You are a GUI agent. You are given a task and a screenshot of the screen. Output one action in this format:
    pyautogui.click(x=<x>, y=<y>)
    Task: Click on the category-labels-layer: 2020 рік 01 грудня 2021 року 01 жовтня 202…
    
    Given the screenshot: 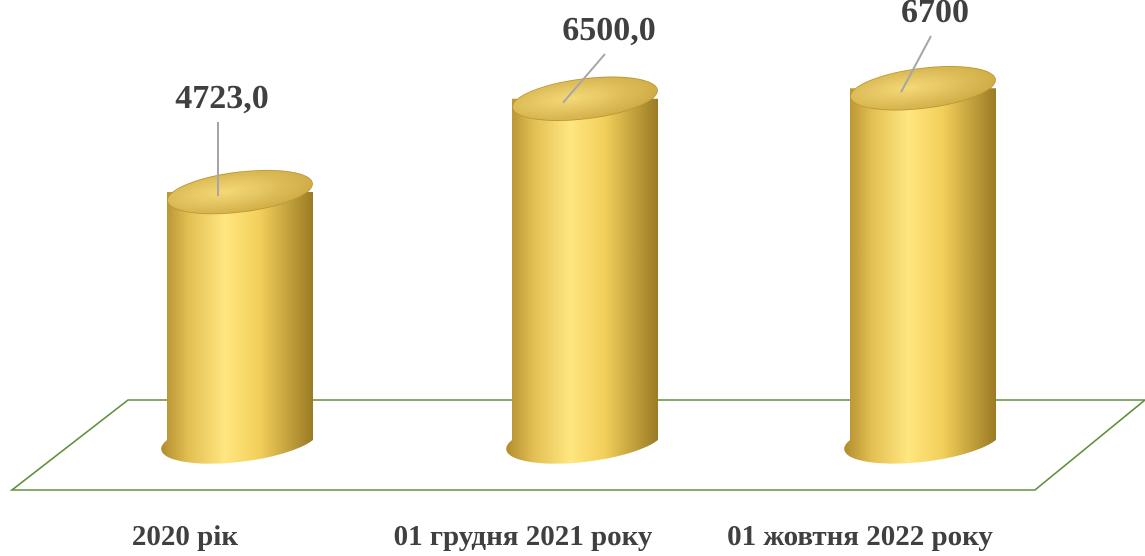 What is the action you would take?
    pyautogui.click(x=562, y=536)
    